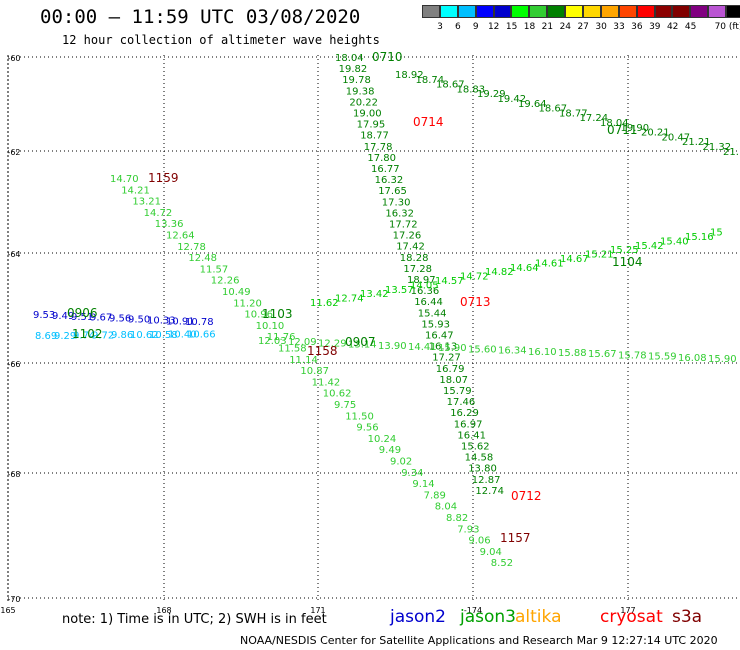  Describe the element at coordinates (417, 269) in the screenshot. I see `wave-height-value: 17.28` at that location.